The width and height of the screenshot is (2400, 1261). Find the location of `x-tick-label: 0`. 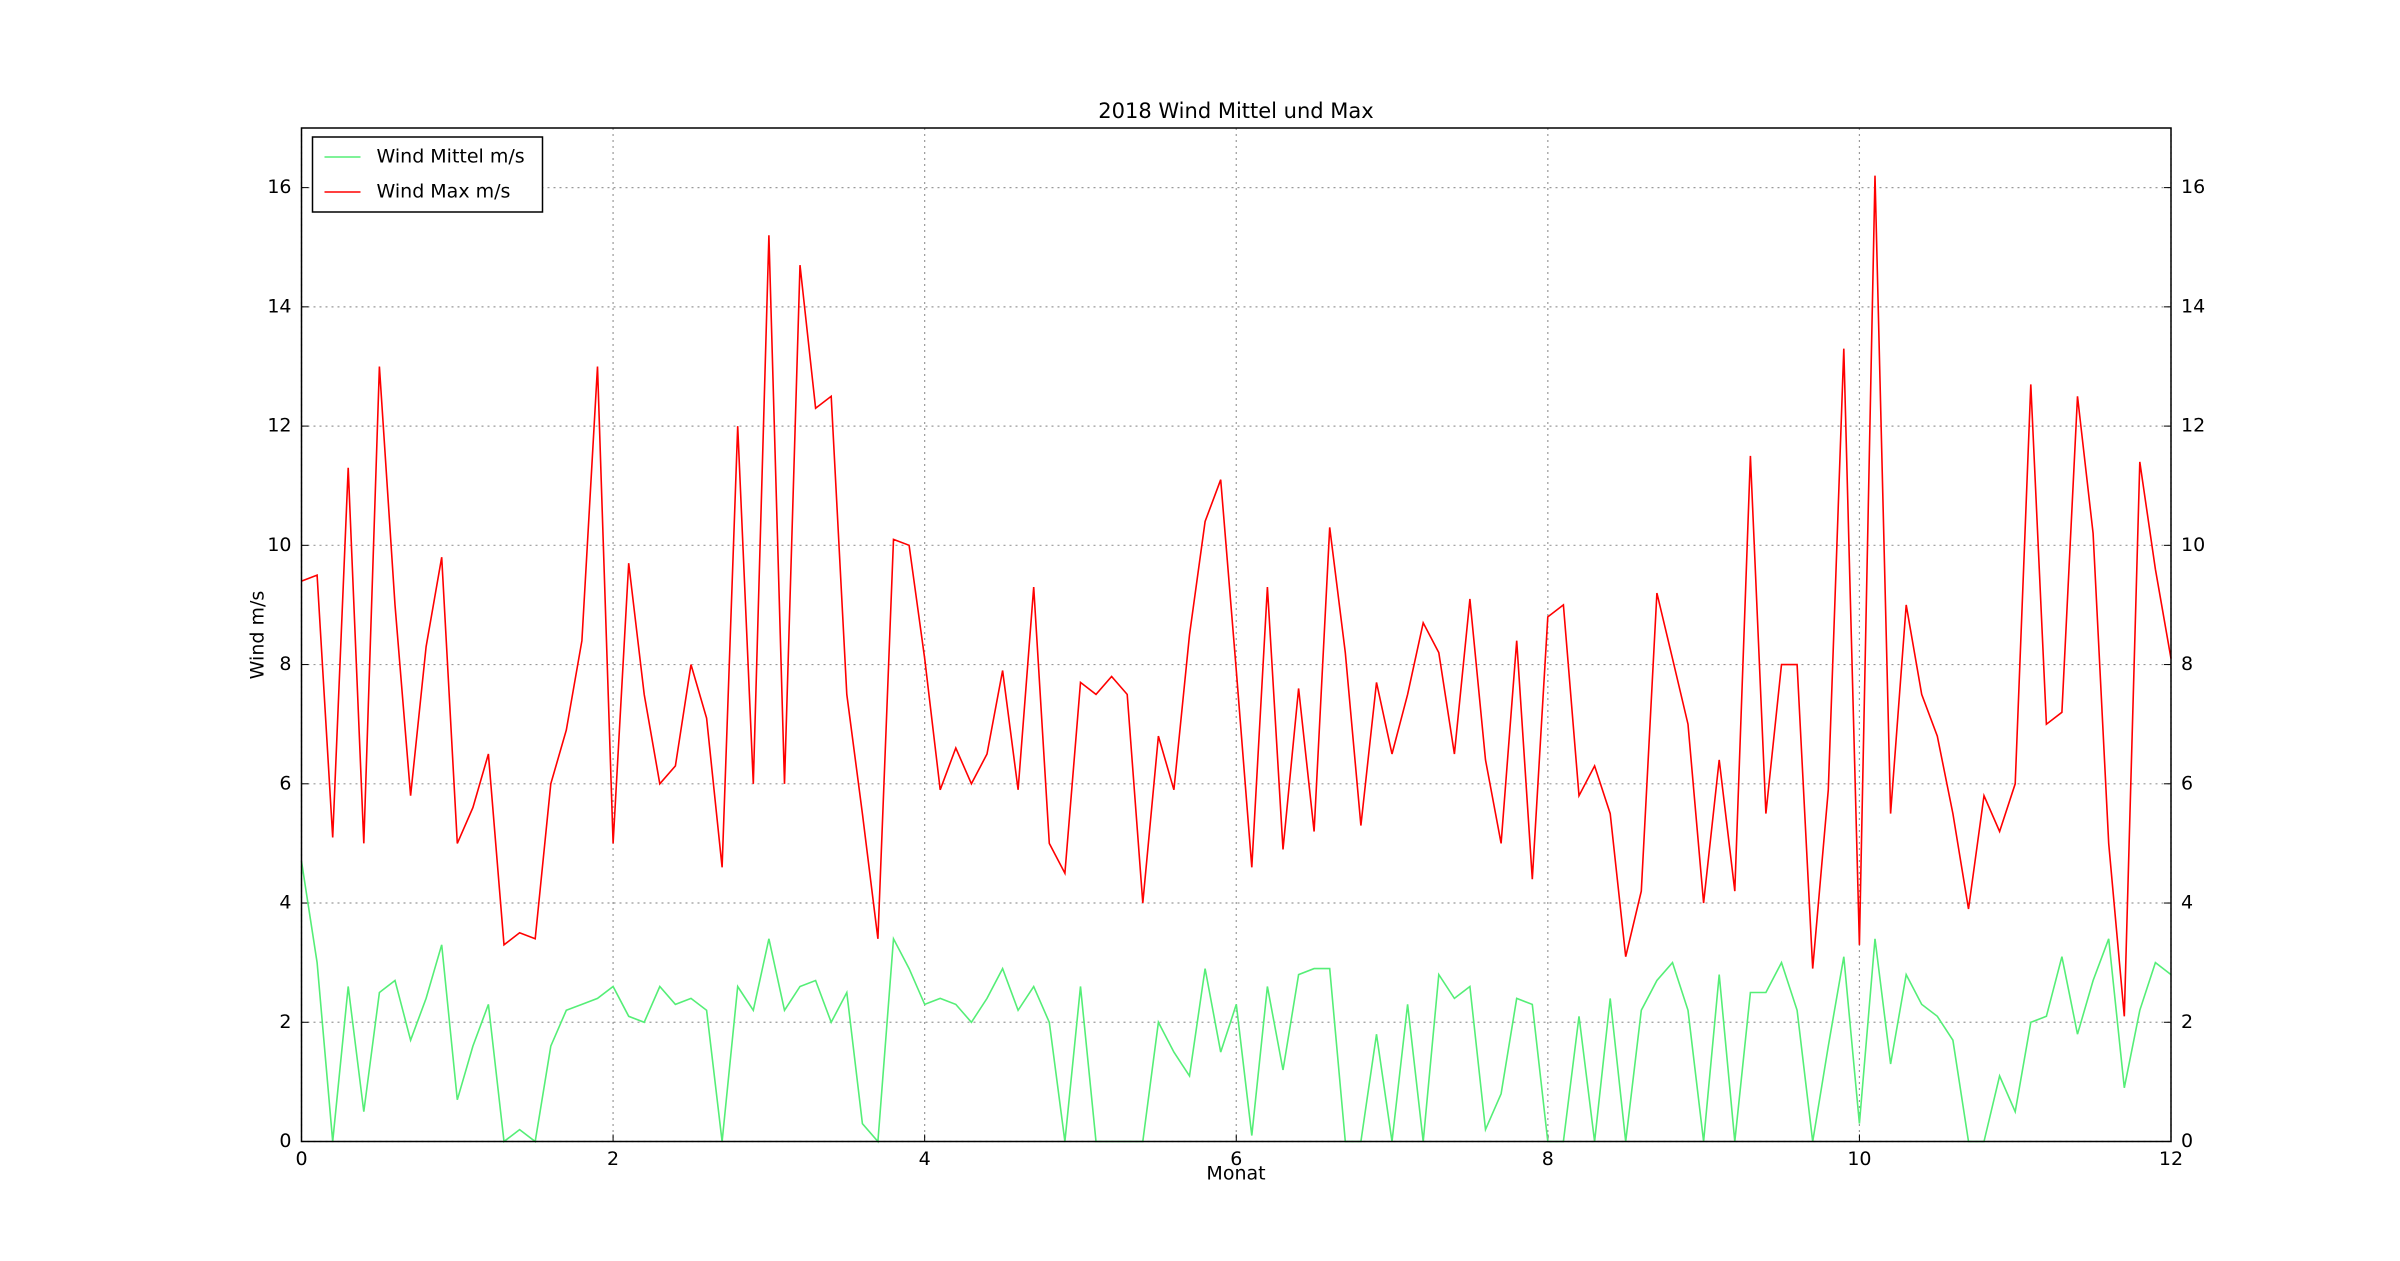

x-tick-label: 0 is located at coordinates (301, 1159).